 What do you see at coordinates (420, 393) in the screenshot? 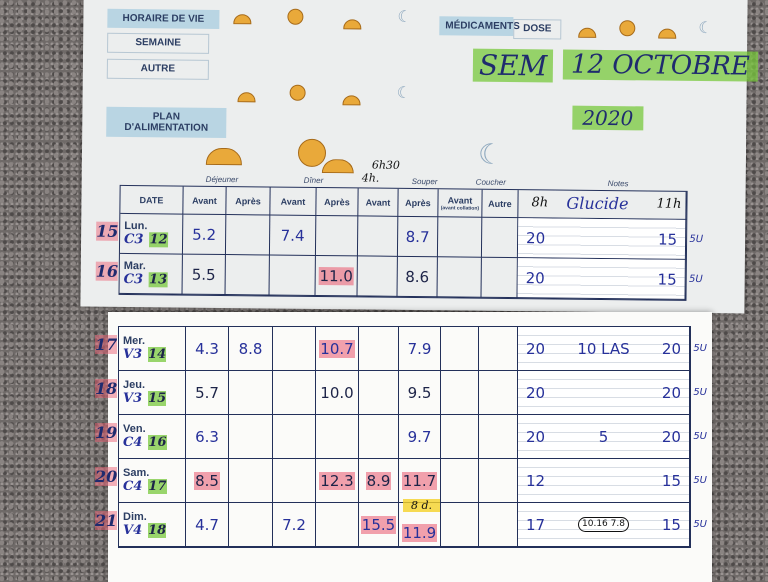
I see `glucose-reading: 9.5` at bounding box center [420, 393].